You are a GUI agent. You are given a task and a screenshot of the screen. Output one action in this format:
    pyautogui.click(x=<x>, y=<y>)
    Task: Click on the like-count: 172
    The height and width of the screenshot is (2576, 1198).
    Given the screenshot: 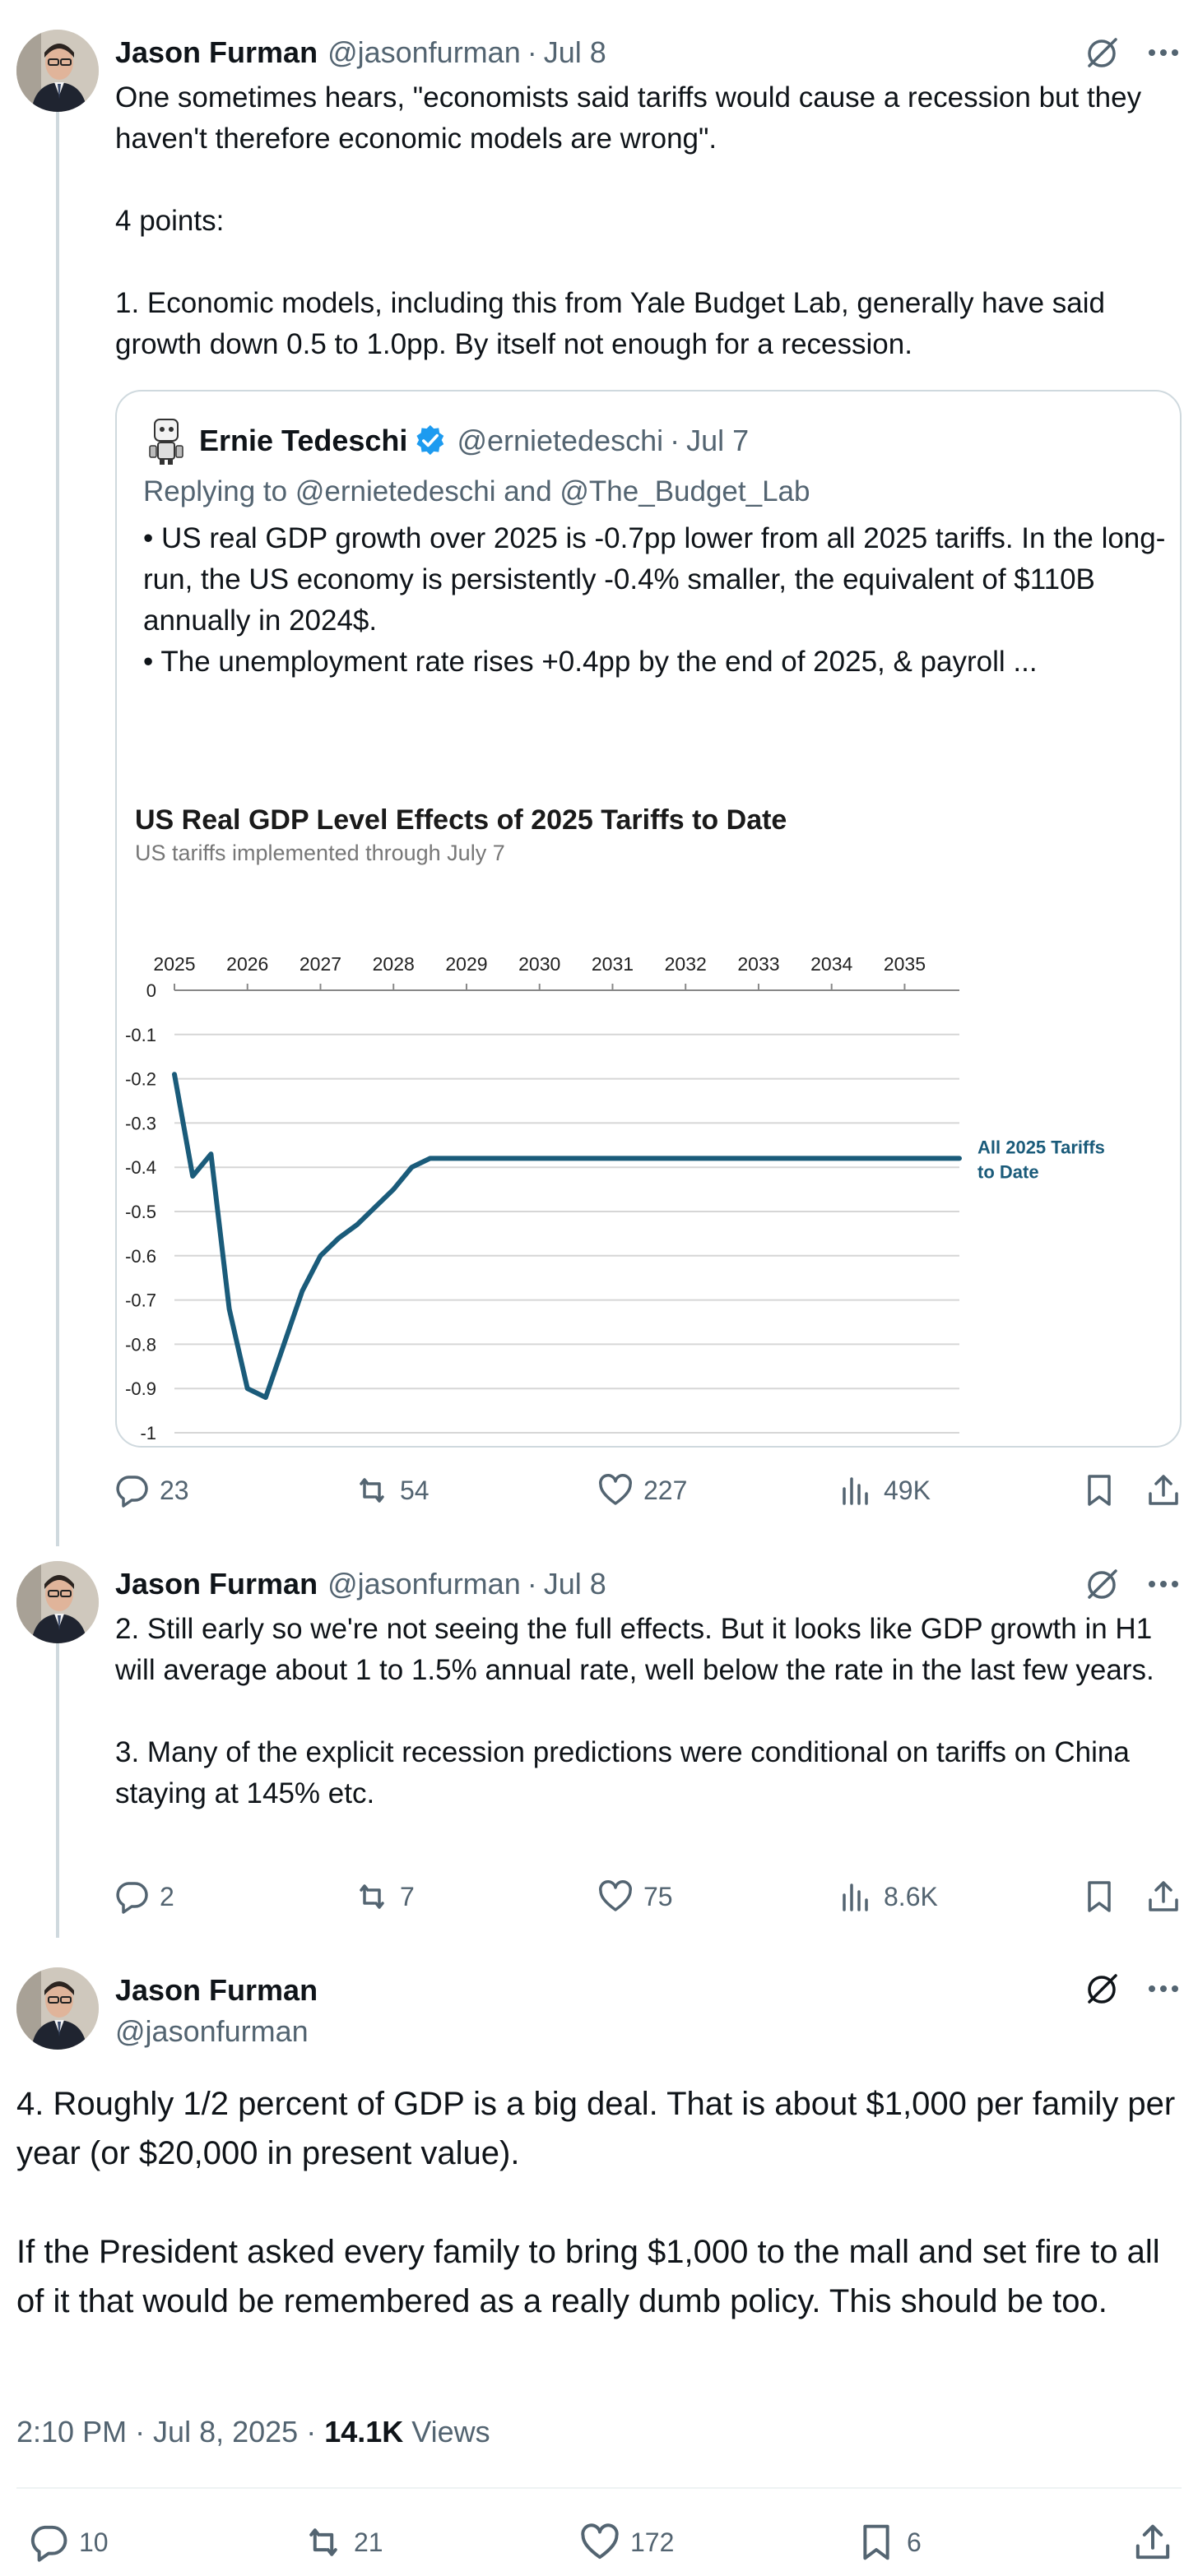 What is the action you would take?
    pyautogui.click(x=652, y=2542)
    